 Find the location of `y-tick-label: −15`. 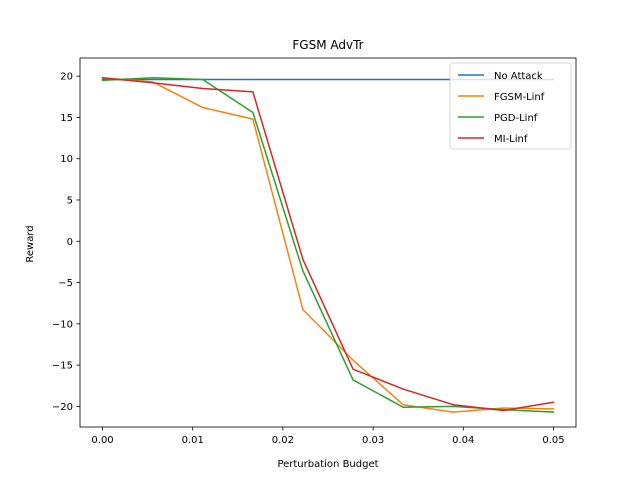

y-tick-label: −15 is located at coordinates (62, 366).